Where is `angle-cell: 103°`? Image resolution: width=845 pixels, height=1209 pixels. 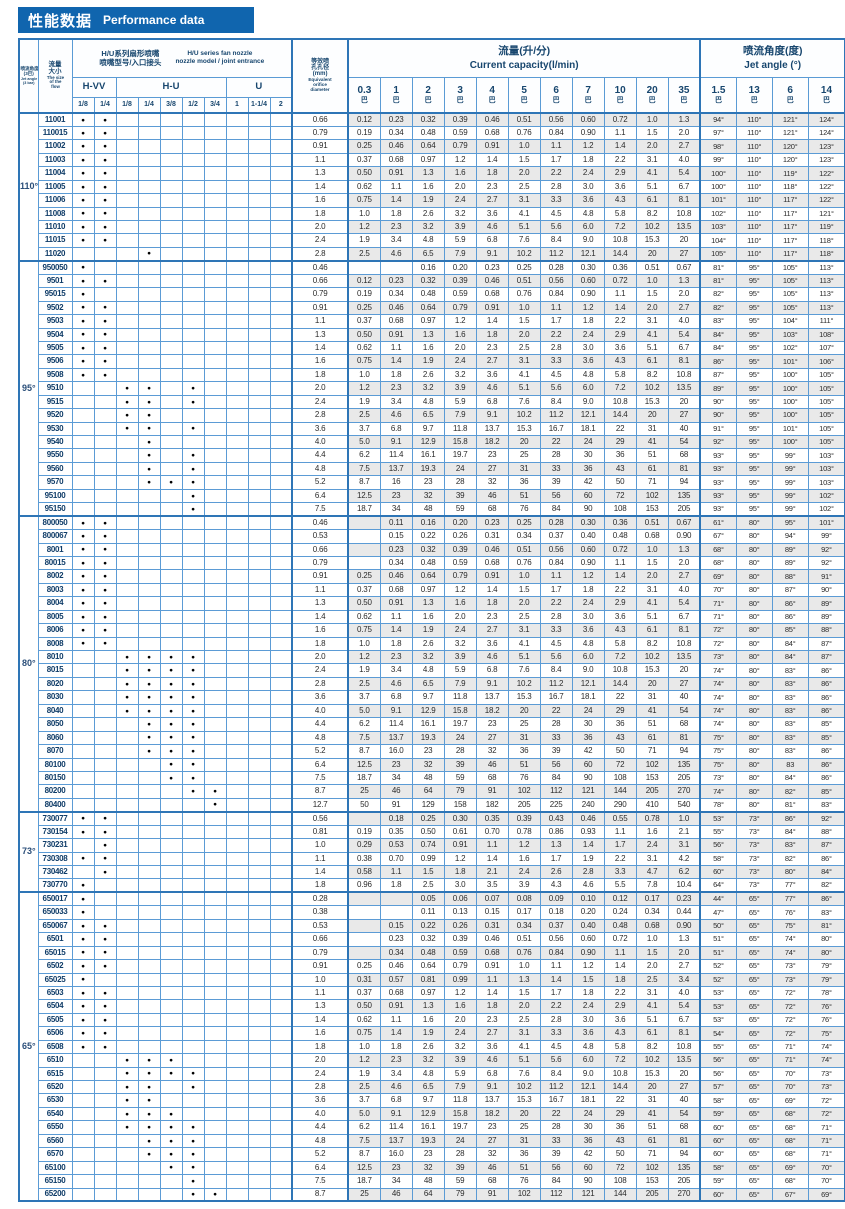 angle-cell: 103° is located at coordinates (718, 227).